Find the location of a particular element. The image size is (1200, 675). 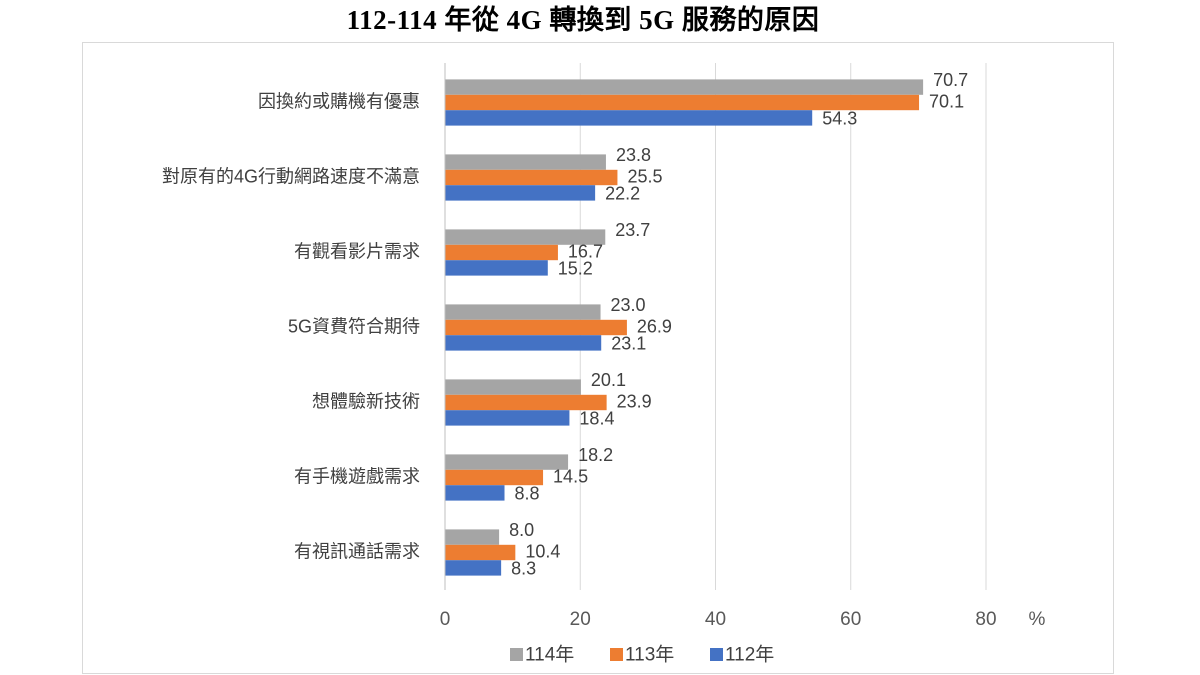

category-label: 想體驗新技術 is located at coordinates (366, 401).